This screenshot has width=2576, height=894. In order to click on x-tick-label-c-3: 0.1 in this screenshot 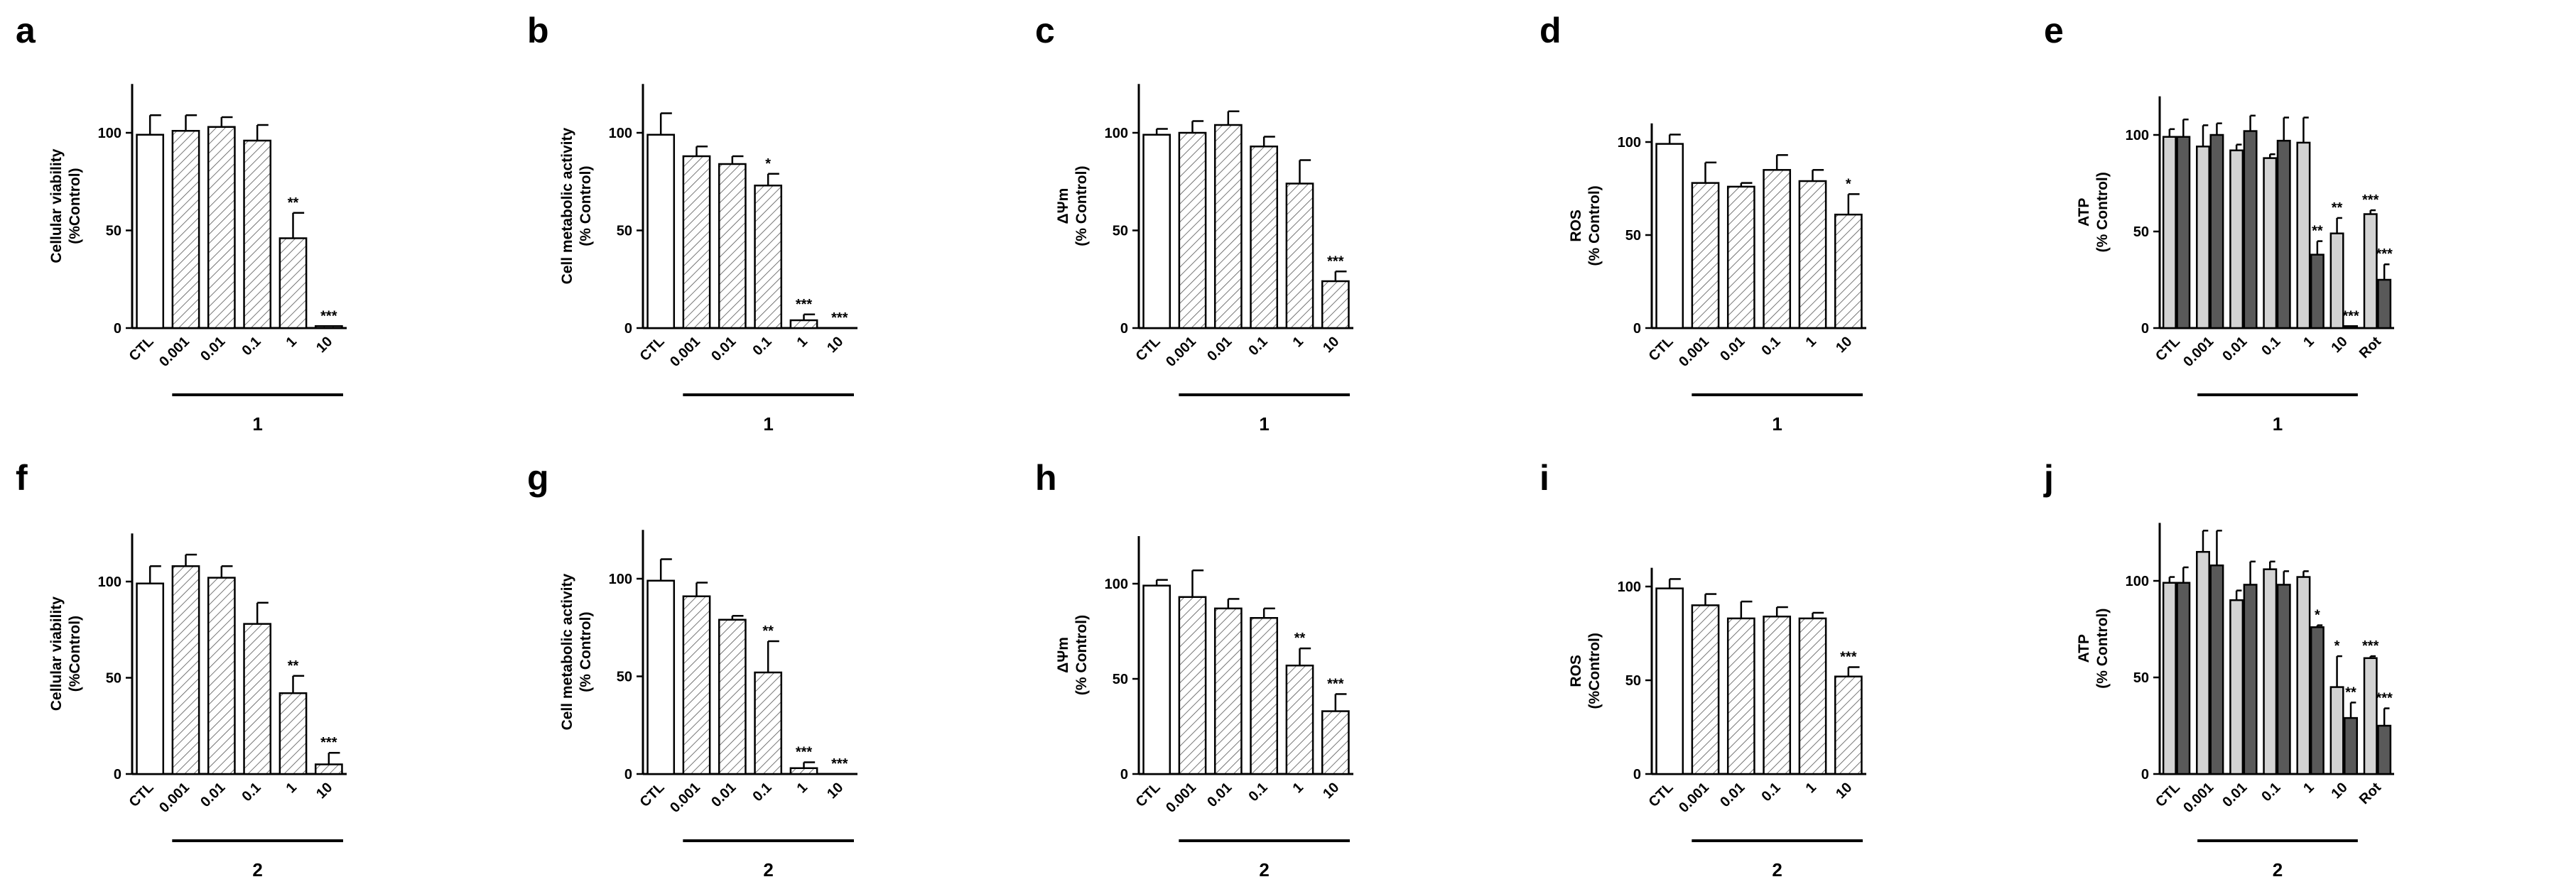, I will do `click(1257, 346)`.